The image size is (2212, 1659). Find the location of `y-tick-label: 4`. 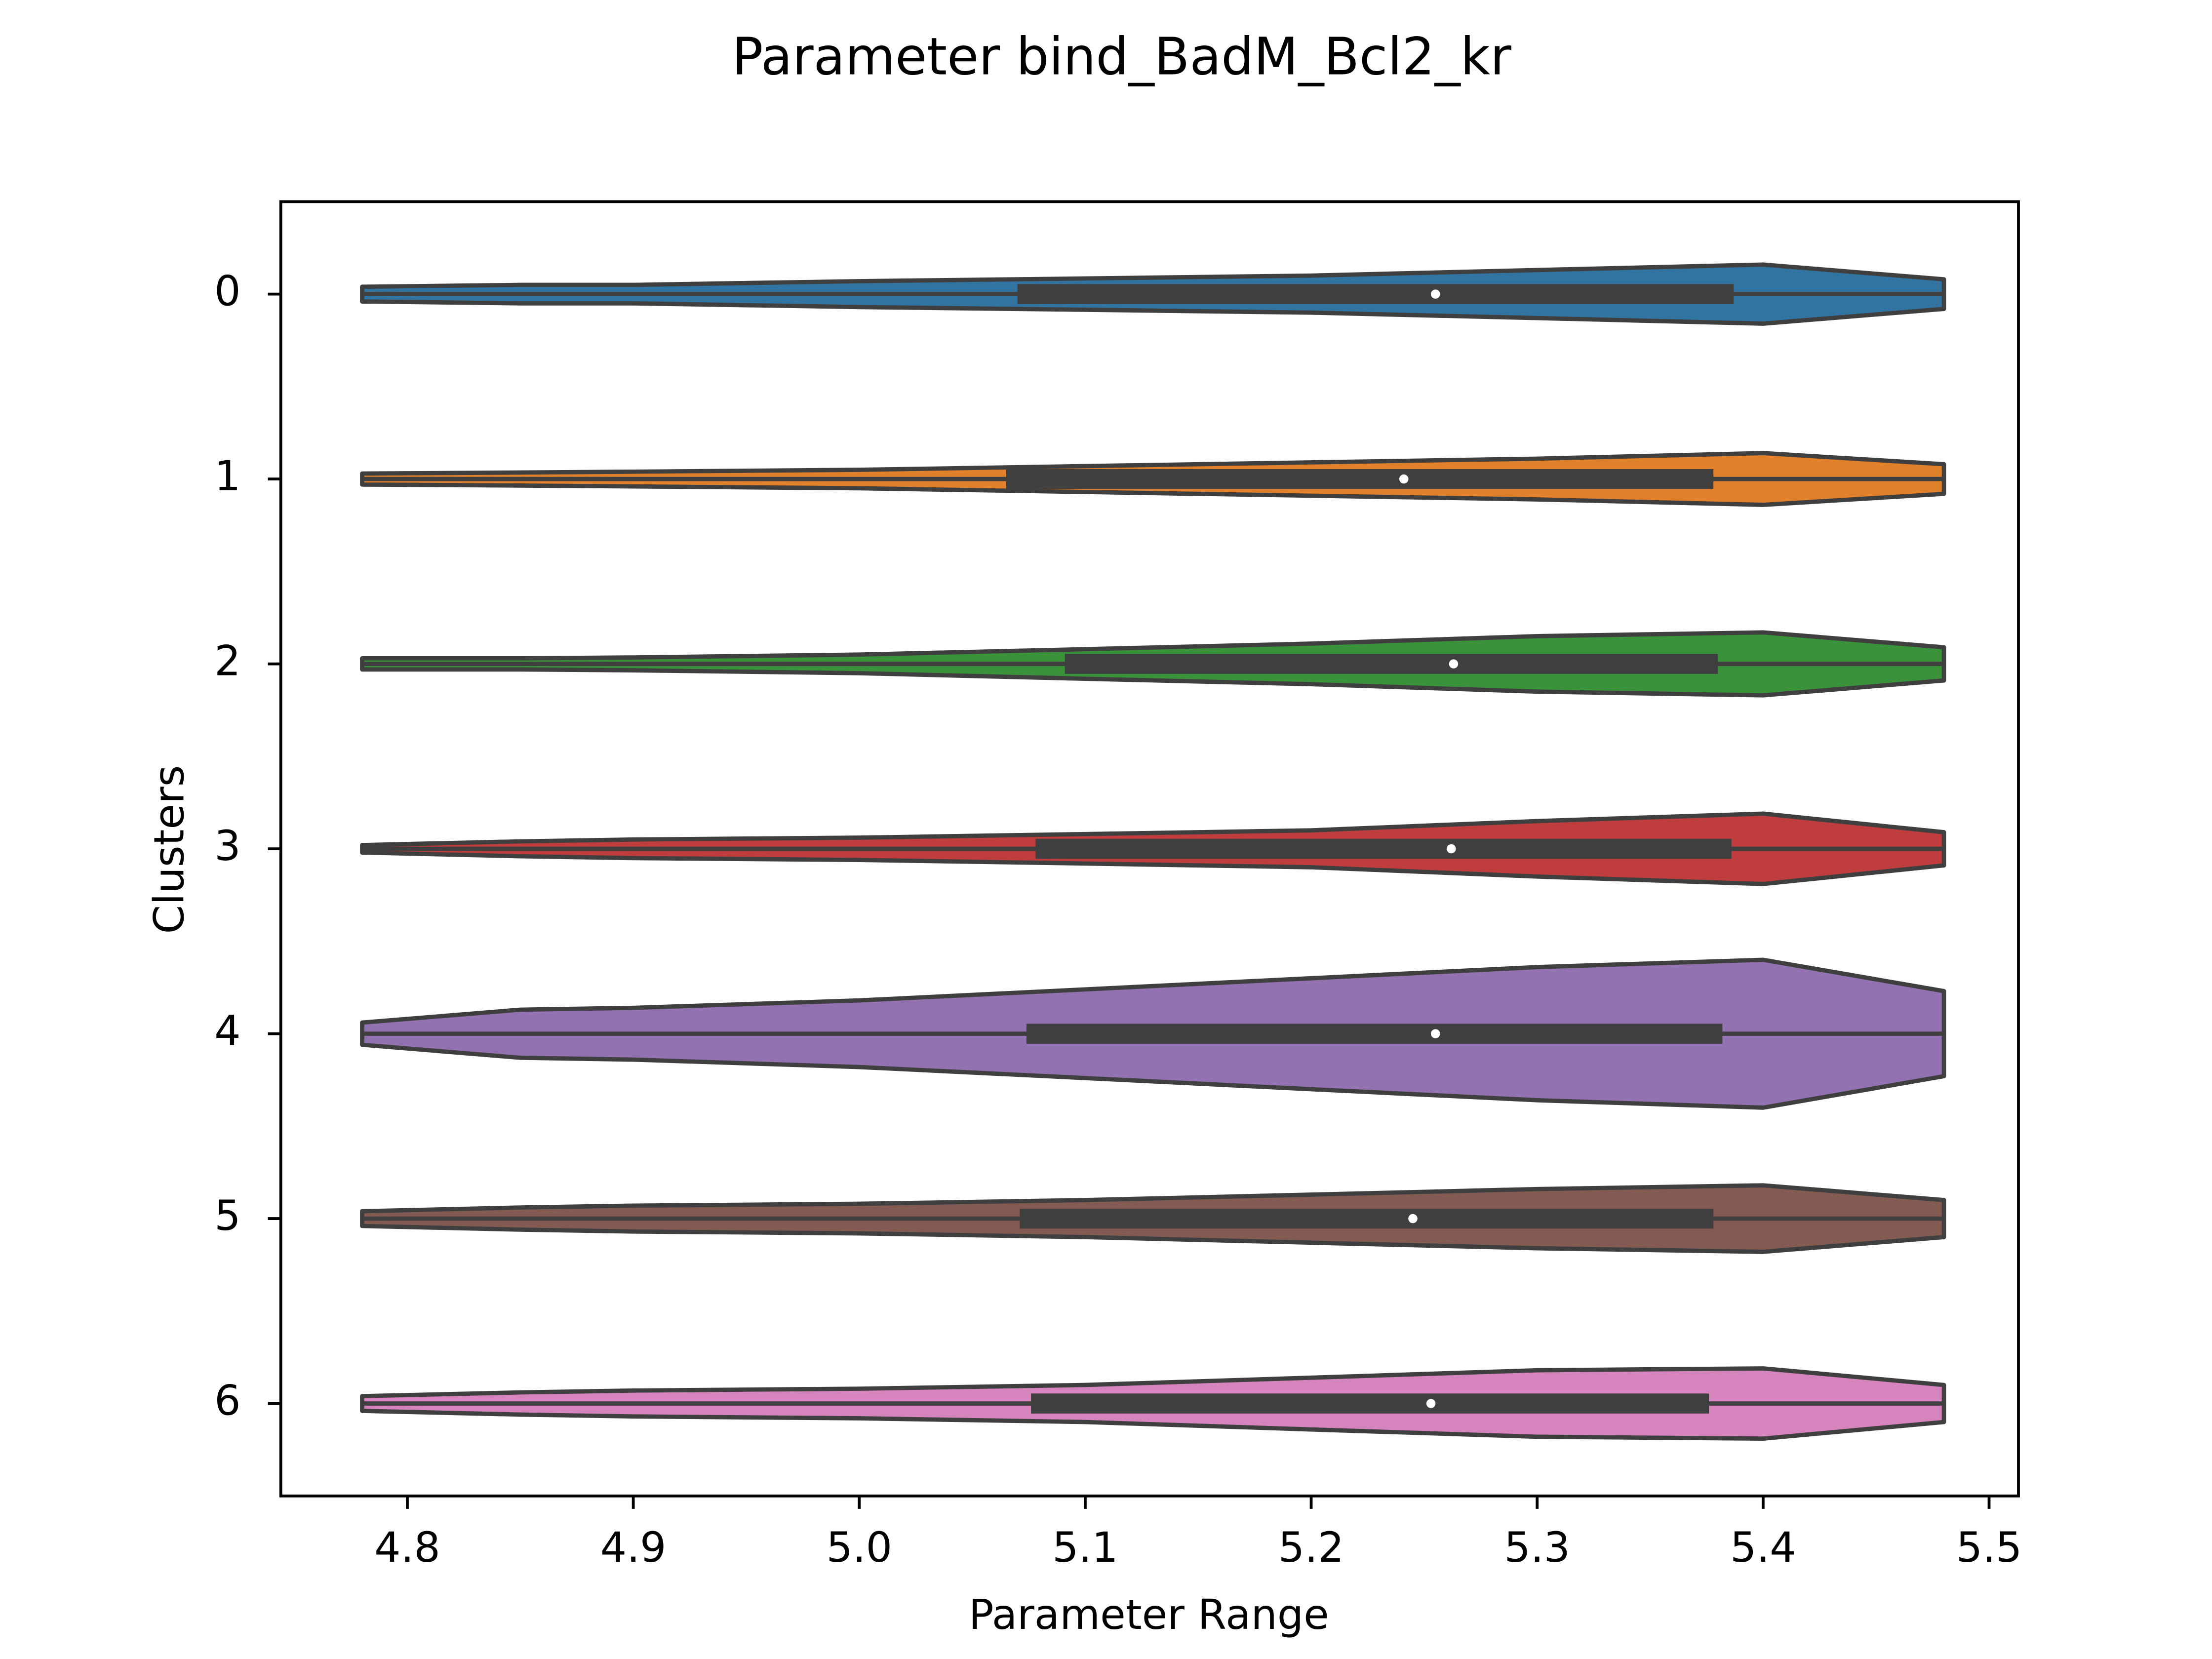

y-tick-label: 4 is located at coordinates (227, 1031).